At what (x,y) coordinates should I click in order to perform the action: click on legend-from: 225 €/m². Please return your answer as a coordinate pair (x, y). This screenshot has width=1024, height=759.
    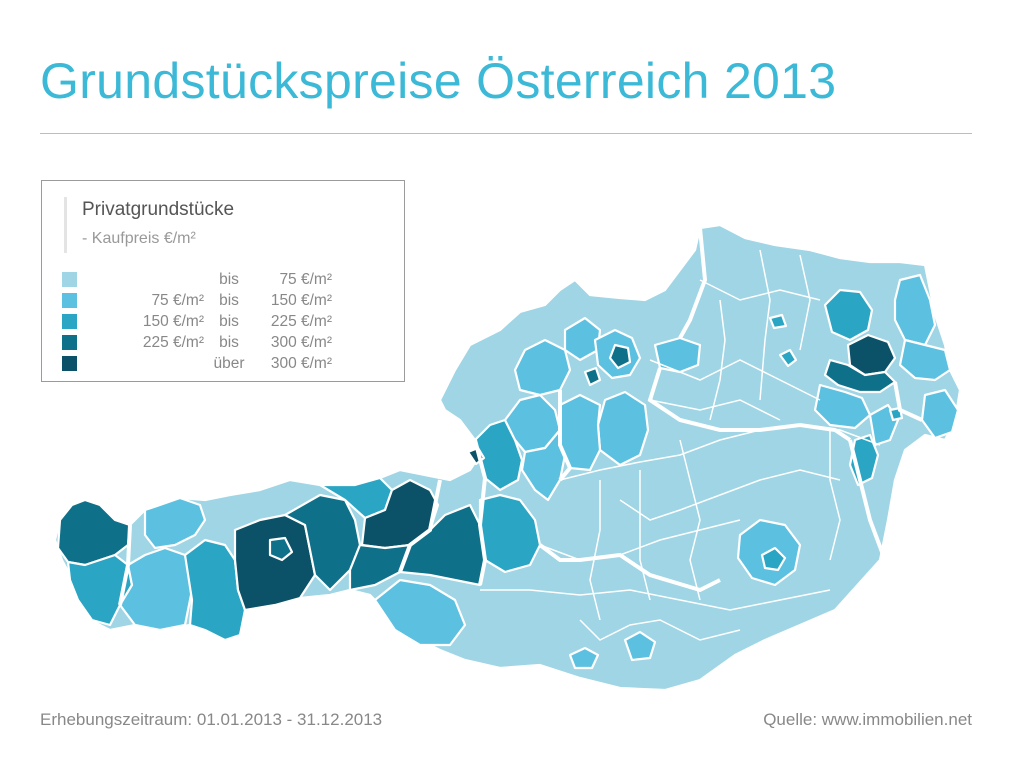
    Looking at the image, I should click on (173, 342).